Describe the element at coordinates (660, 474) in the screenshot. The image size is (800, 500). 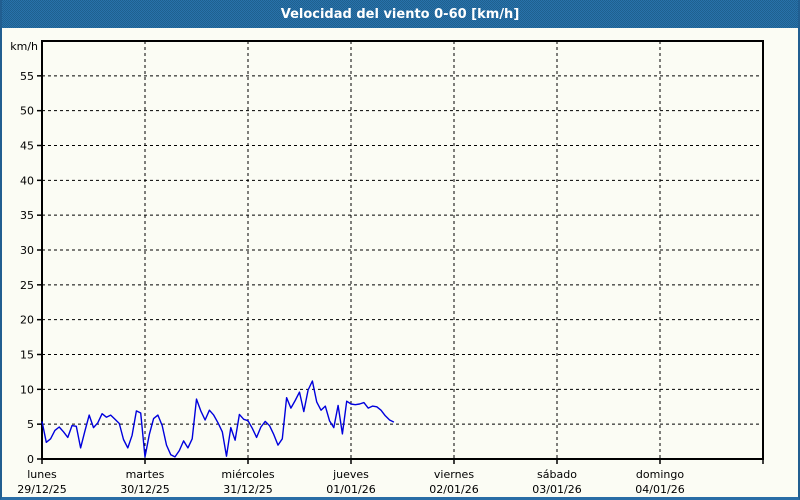
I see `day-name-label: domingo` at that location.